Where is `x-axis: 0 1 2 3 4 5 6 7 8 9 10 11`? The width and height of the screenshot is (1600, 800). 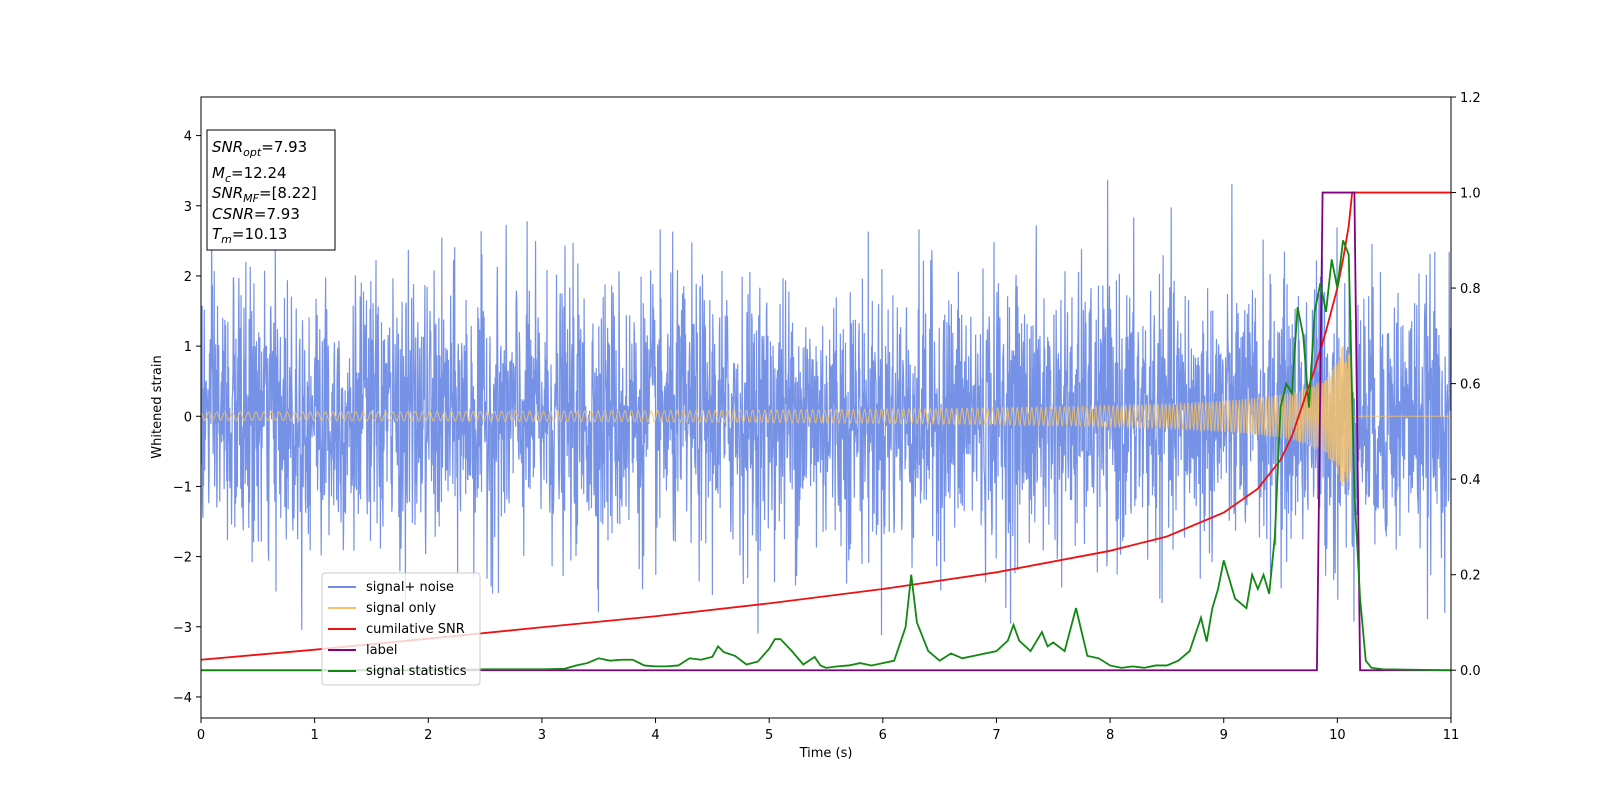 x-axis: 0 1 2 3 4 5 6 7 8 9 10 11 is located at coordinates (828, 730).